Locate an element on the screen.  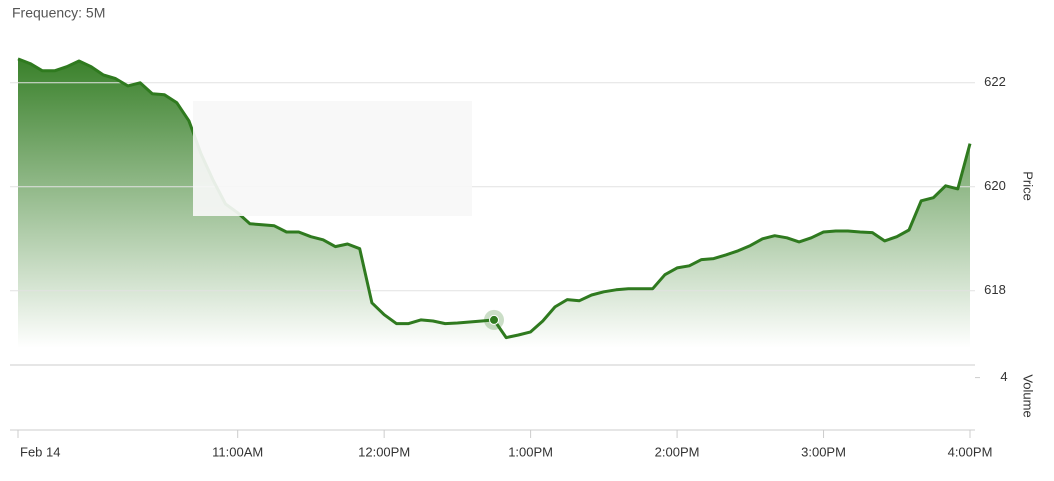
x-tick-label: 2:00PM is located at coordinates (677, 451).